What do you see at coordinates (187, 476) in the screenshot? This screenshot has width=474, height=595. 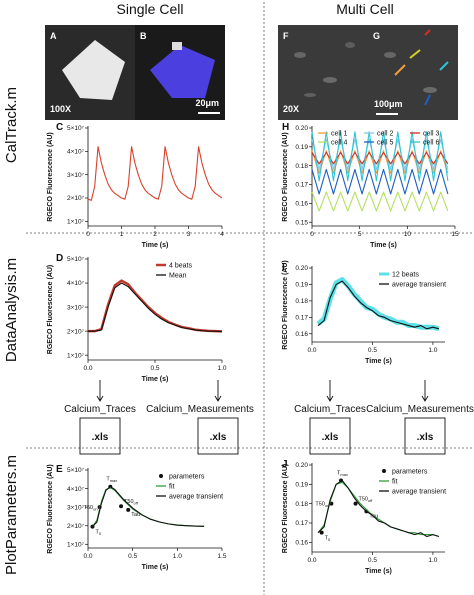 I see `legend-label: parameters` at bounding box center [187, 476].